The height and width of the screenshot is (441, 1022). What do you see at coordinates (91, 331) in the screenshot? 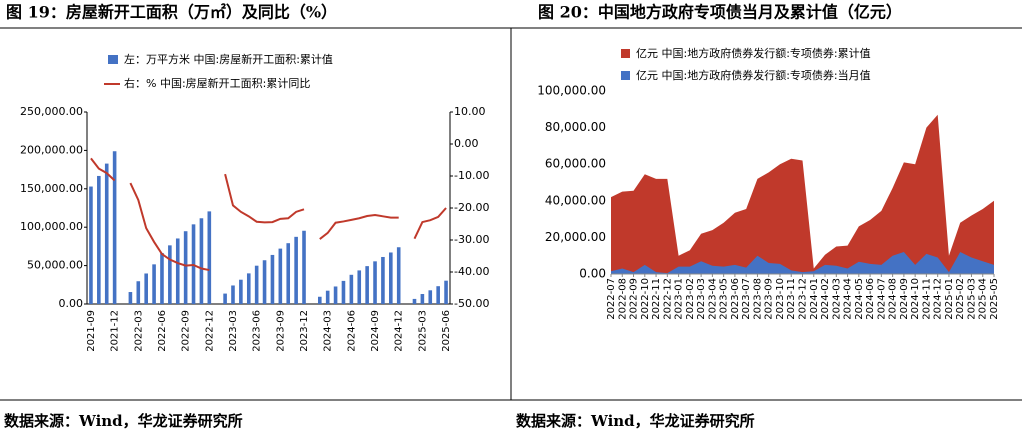
I see `x-tick-label: 2021-09` at bounding box center [91, 331].